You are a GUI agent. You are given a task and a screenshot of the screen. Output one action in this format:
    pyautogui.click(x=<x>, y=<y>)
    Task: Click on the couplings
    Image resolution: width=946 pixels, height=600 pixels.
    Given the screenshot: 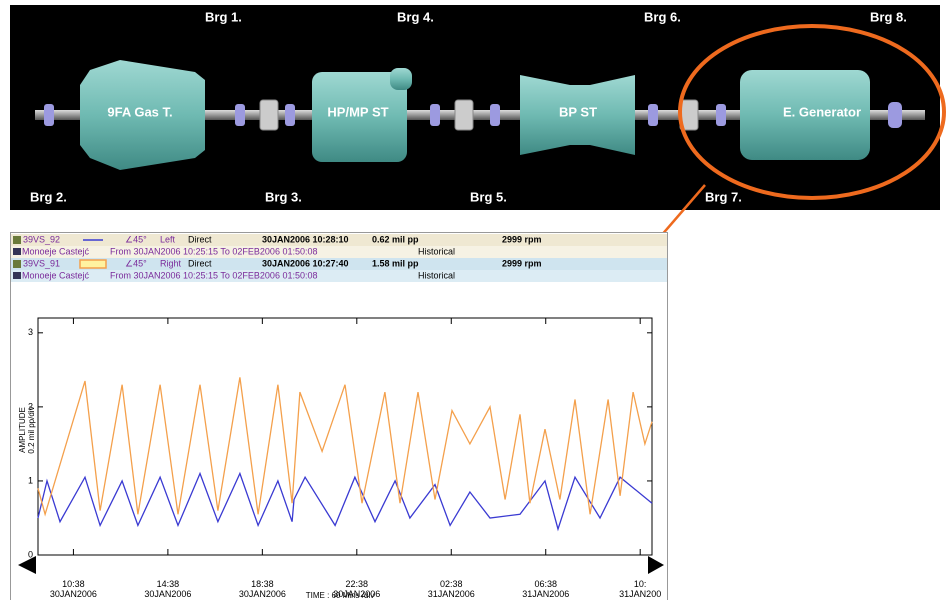 What is the action you would take?
    pyautogui.click(x=479, y=115)
    